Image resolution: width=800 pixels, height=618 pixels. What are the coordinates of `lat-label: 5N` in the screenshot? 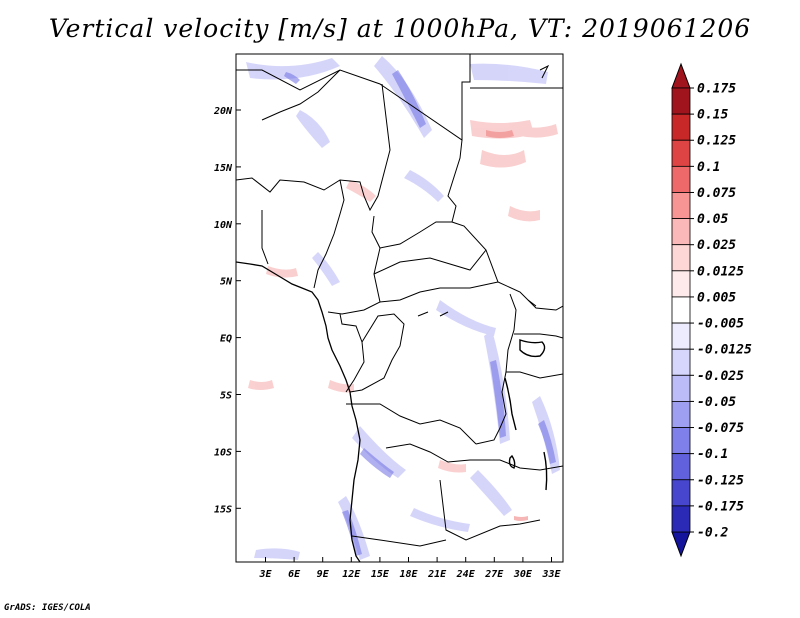 It's located at (226, 282).